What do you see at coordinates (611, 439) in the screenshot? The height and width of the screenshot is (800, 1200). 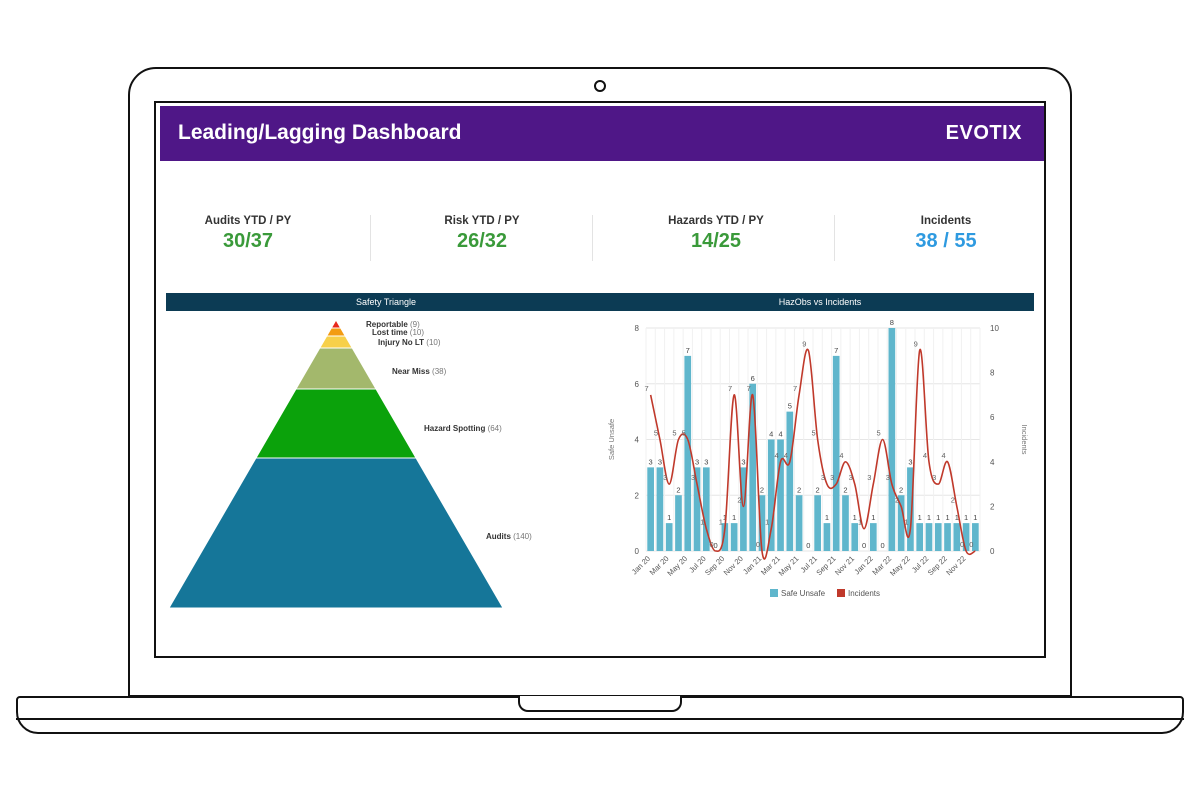 I see `y-left-axis-label: Safe Unsafe` at bounding box center [611, 439].